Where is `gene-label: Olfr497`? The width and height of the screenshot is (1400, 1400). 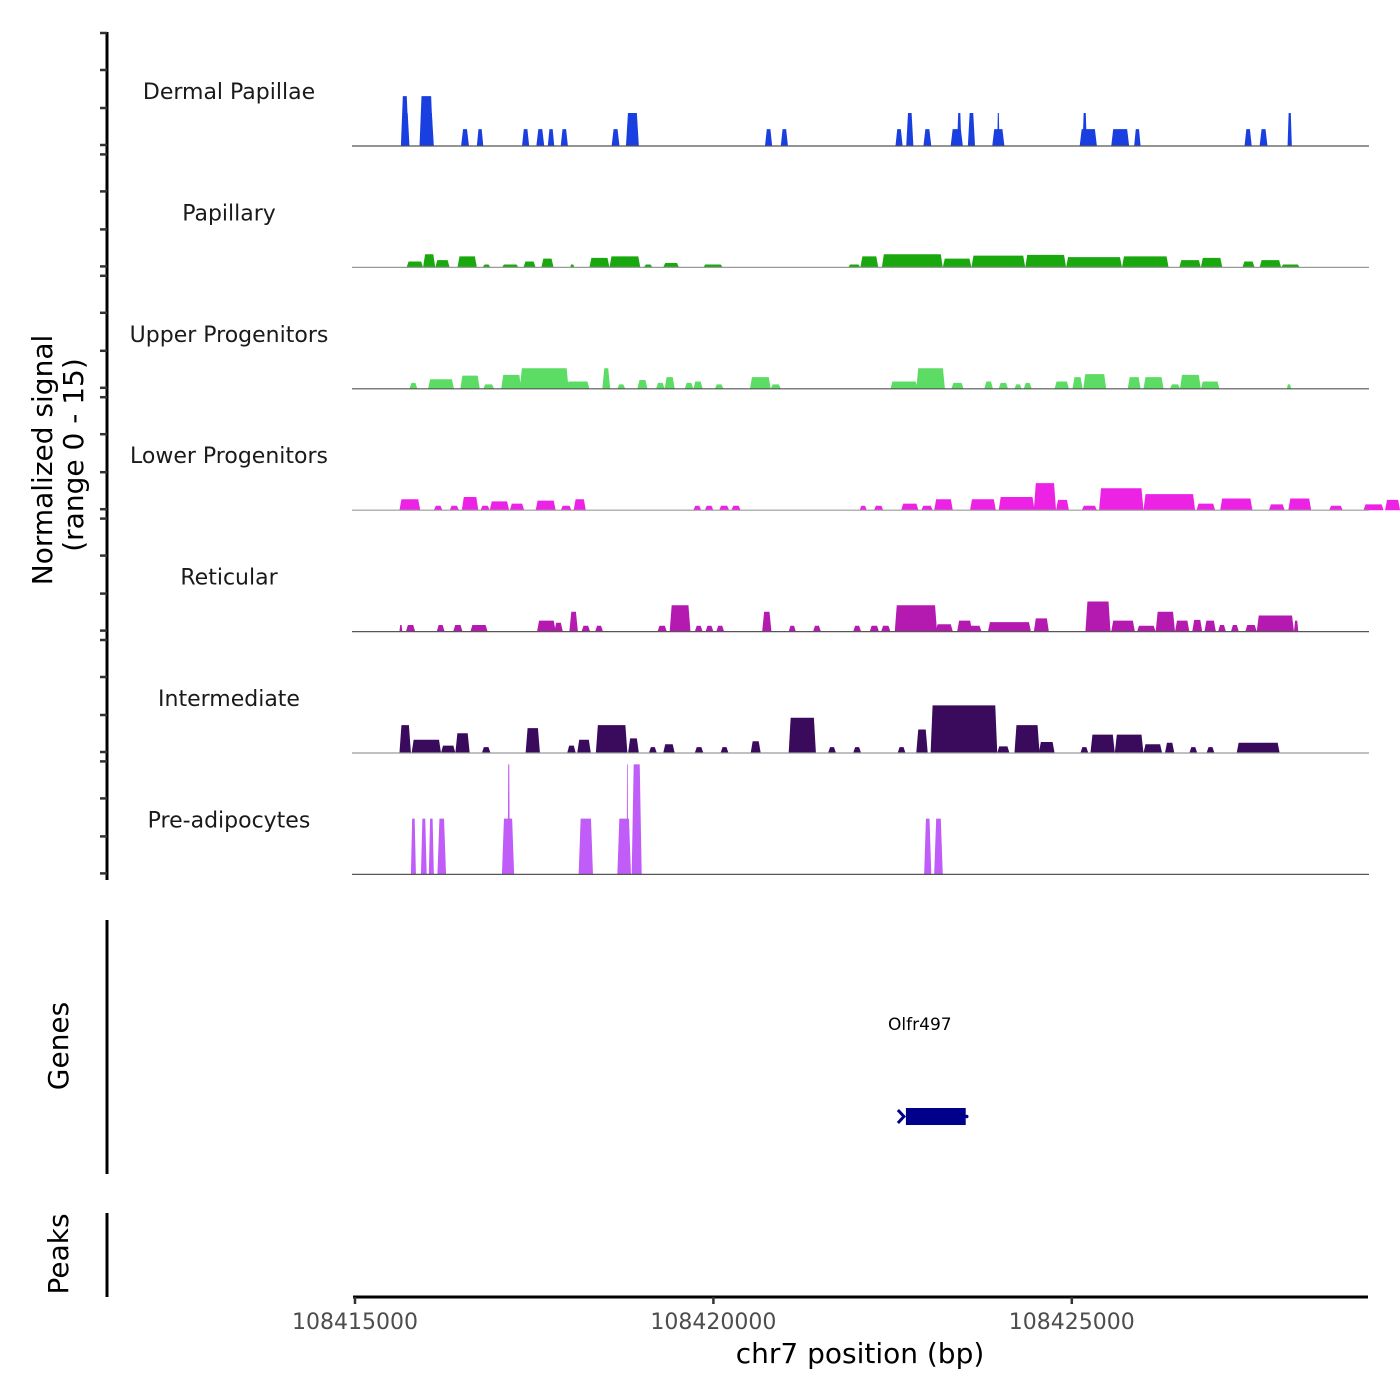 gene-label: Olfr497 is located at coordinates (920, 1025).